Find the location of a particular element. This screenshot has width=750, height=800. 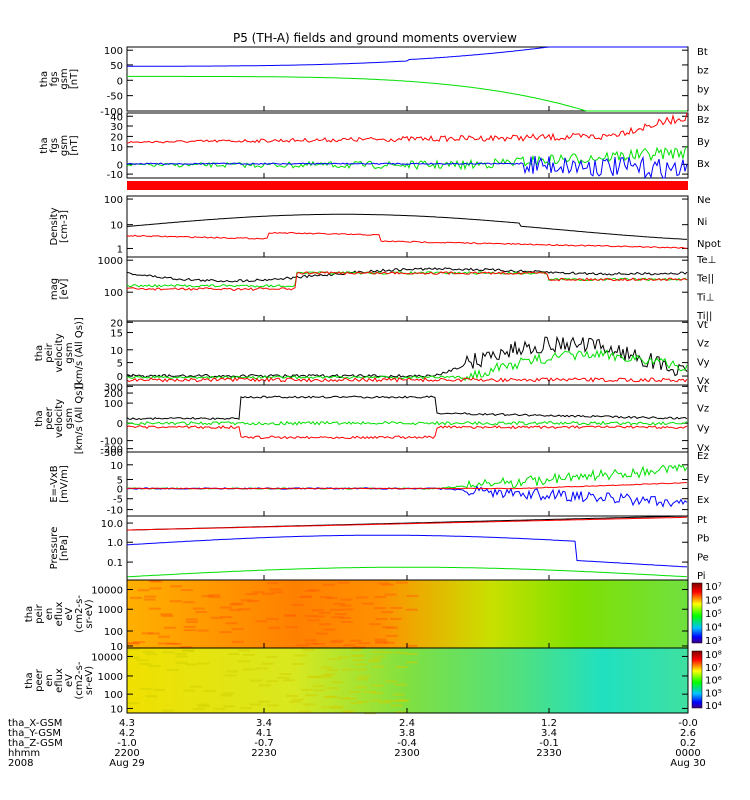

legend-Bx: Bx is located at coordinates (703, 164).